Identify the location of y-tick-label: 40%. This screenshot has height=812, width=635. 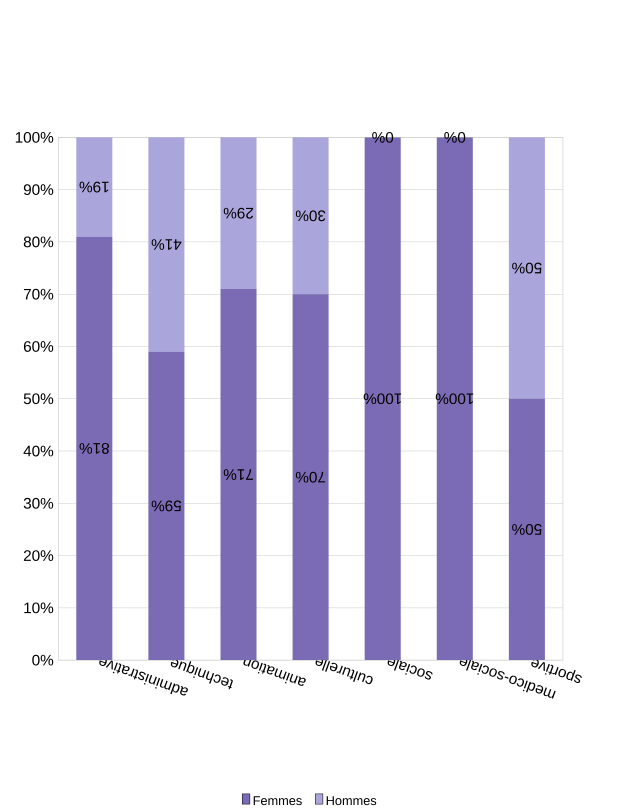
(39, 451).